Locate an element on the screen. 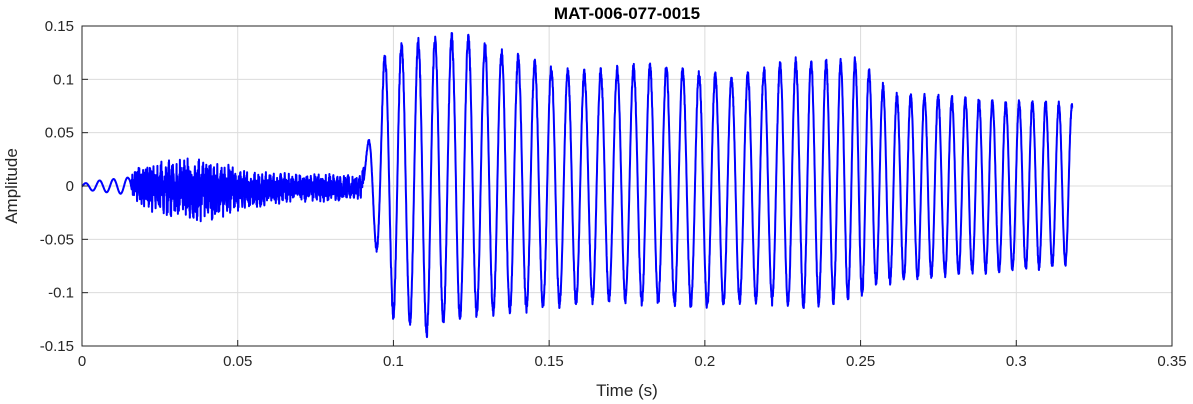 Image resolution: width=1193 pixels, height=404 pixels. x-axis-label: Time (s) is located at coordinates (627, 390).